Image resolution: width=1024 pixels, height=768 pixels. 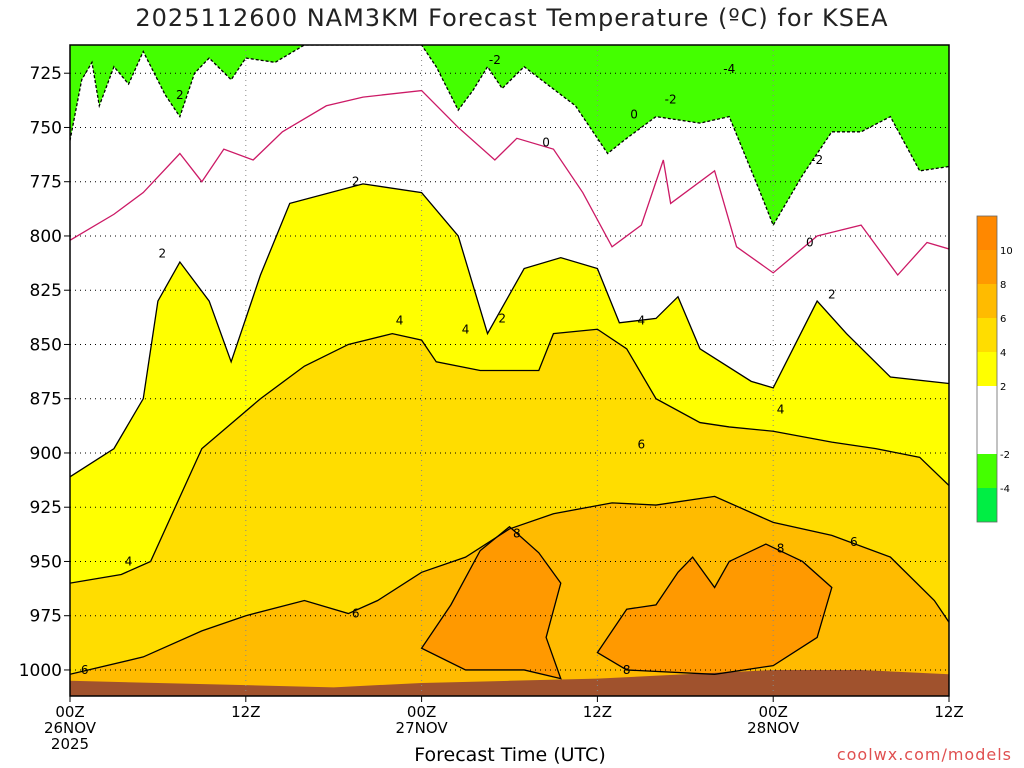 I want to click on y-tick-label: 850, so click(x=46, y=345).